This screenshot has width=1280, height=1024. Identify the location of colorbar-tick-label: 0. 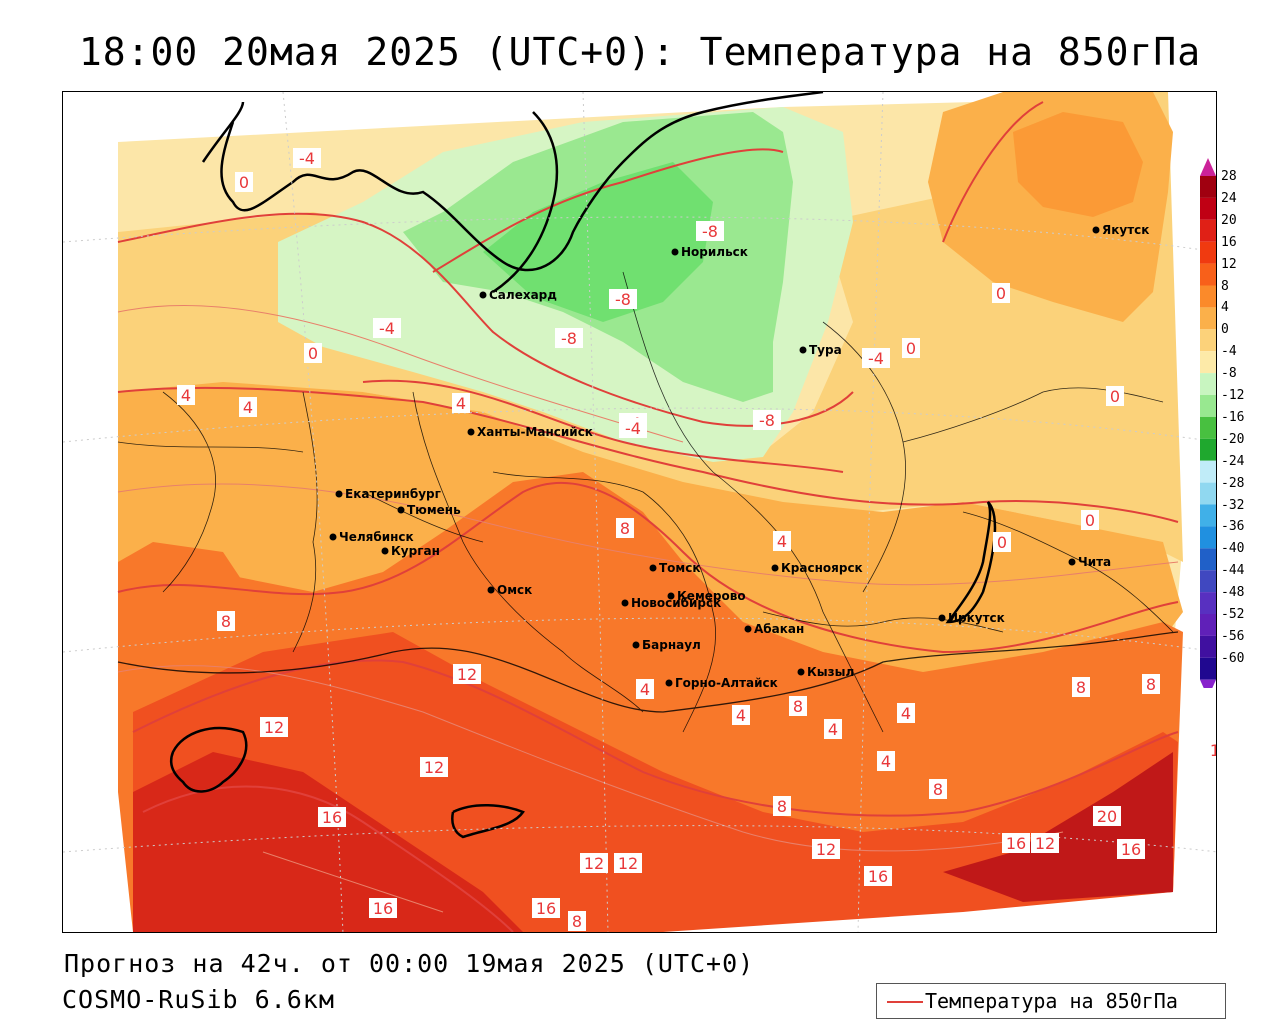
(1225, 330).